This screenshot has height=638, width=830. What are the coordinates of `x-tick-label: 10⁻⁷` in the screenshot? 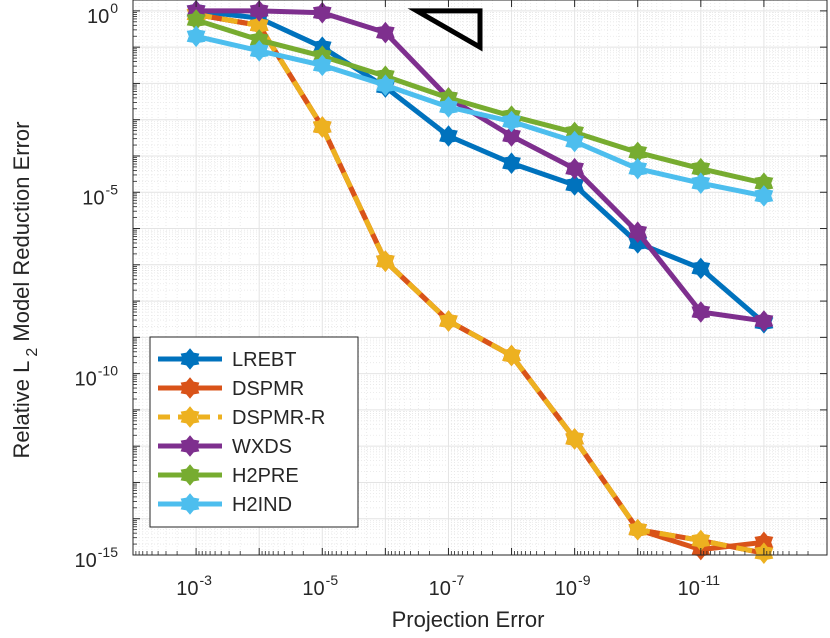 It's located at (447, 586).